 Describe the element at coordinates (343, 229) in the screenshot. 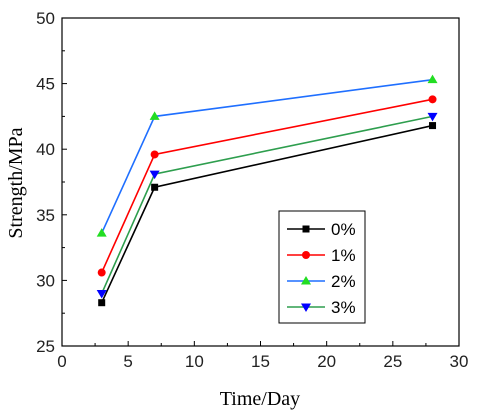

I see `legend-label: 0%` at that location.